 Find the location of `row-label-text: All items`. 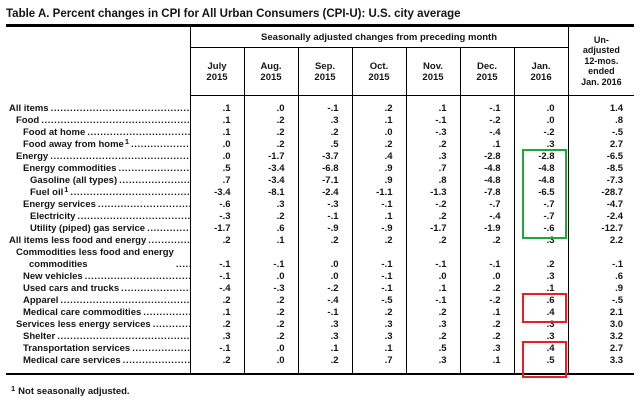

row-label-text: All items is located at coordinates (29, 108).